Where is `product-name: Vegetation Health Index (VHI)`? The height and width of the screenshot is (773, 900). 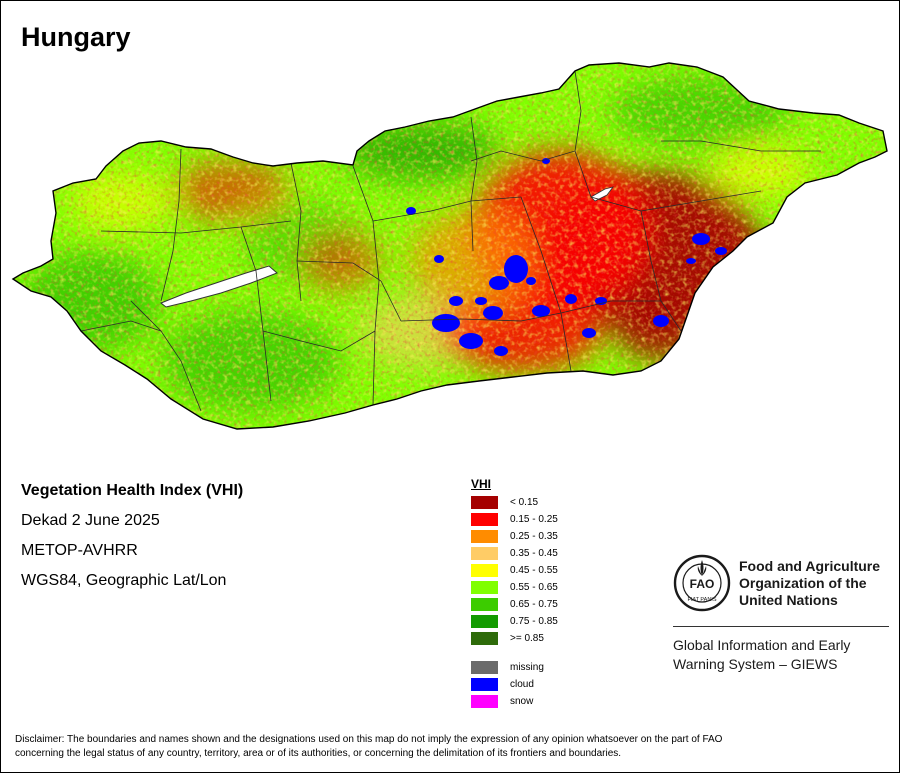
product-name: Vegetation Health Index (VHI) is located at coordinates (132, 490).